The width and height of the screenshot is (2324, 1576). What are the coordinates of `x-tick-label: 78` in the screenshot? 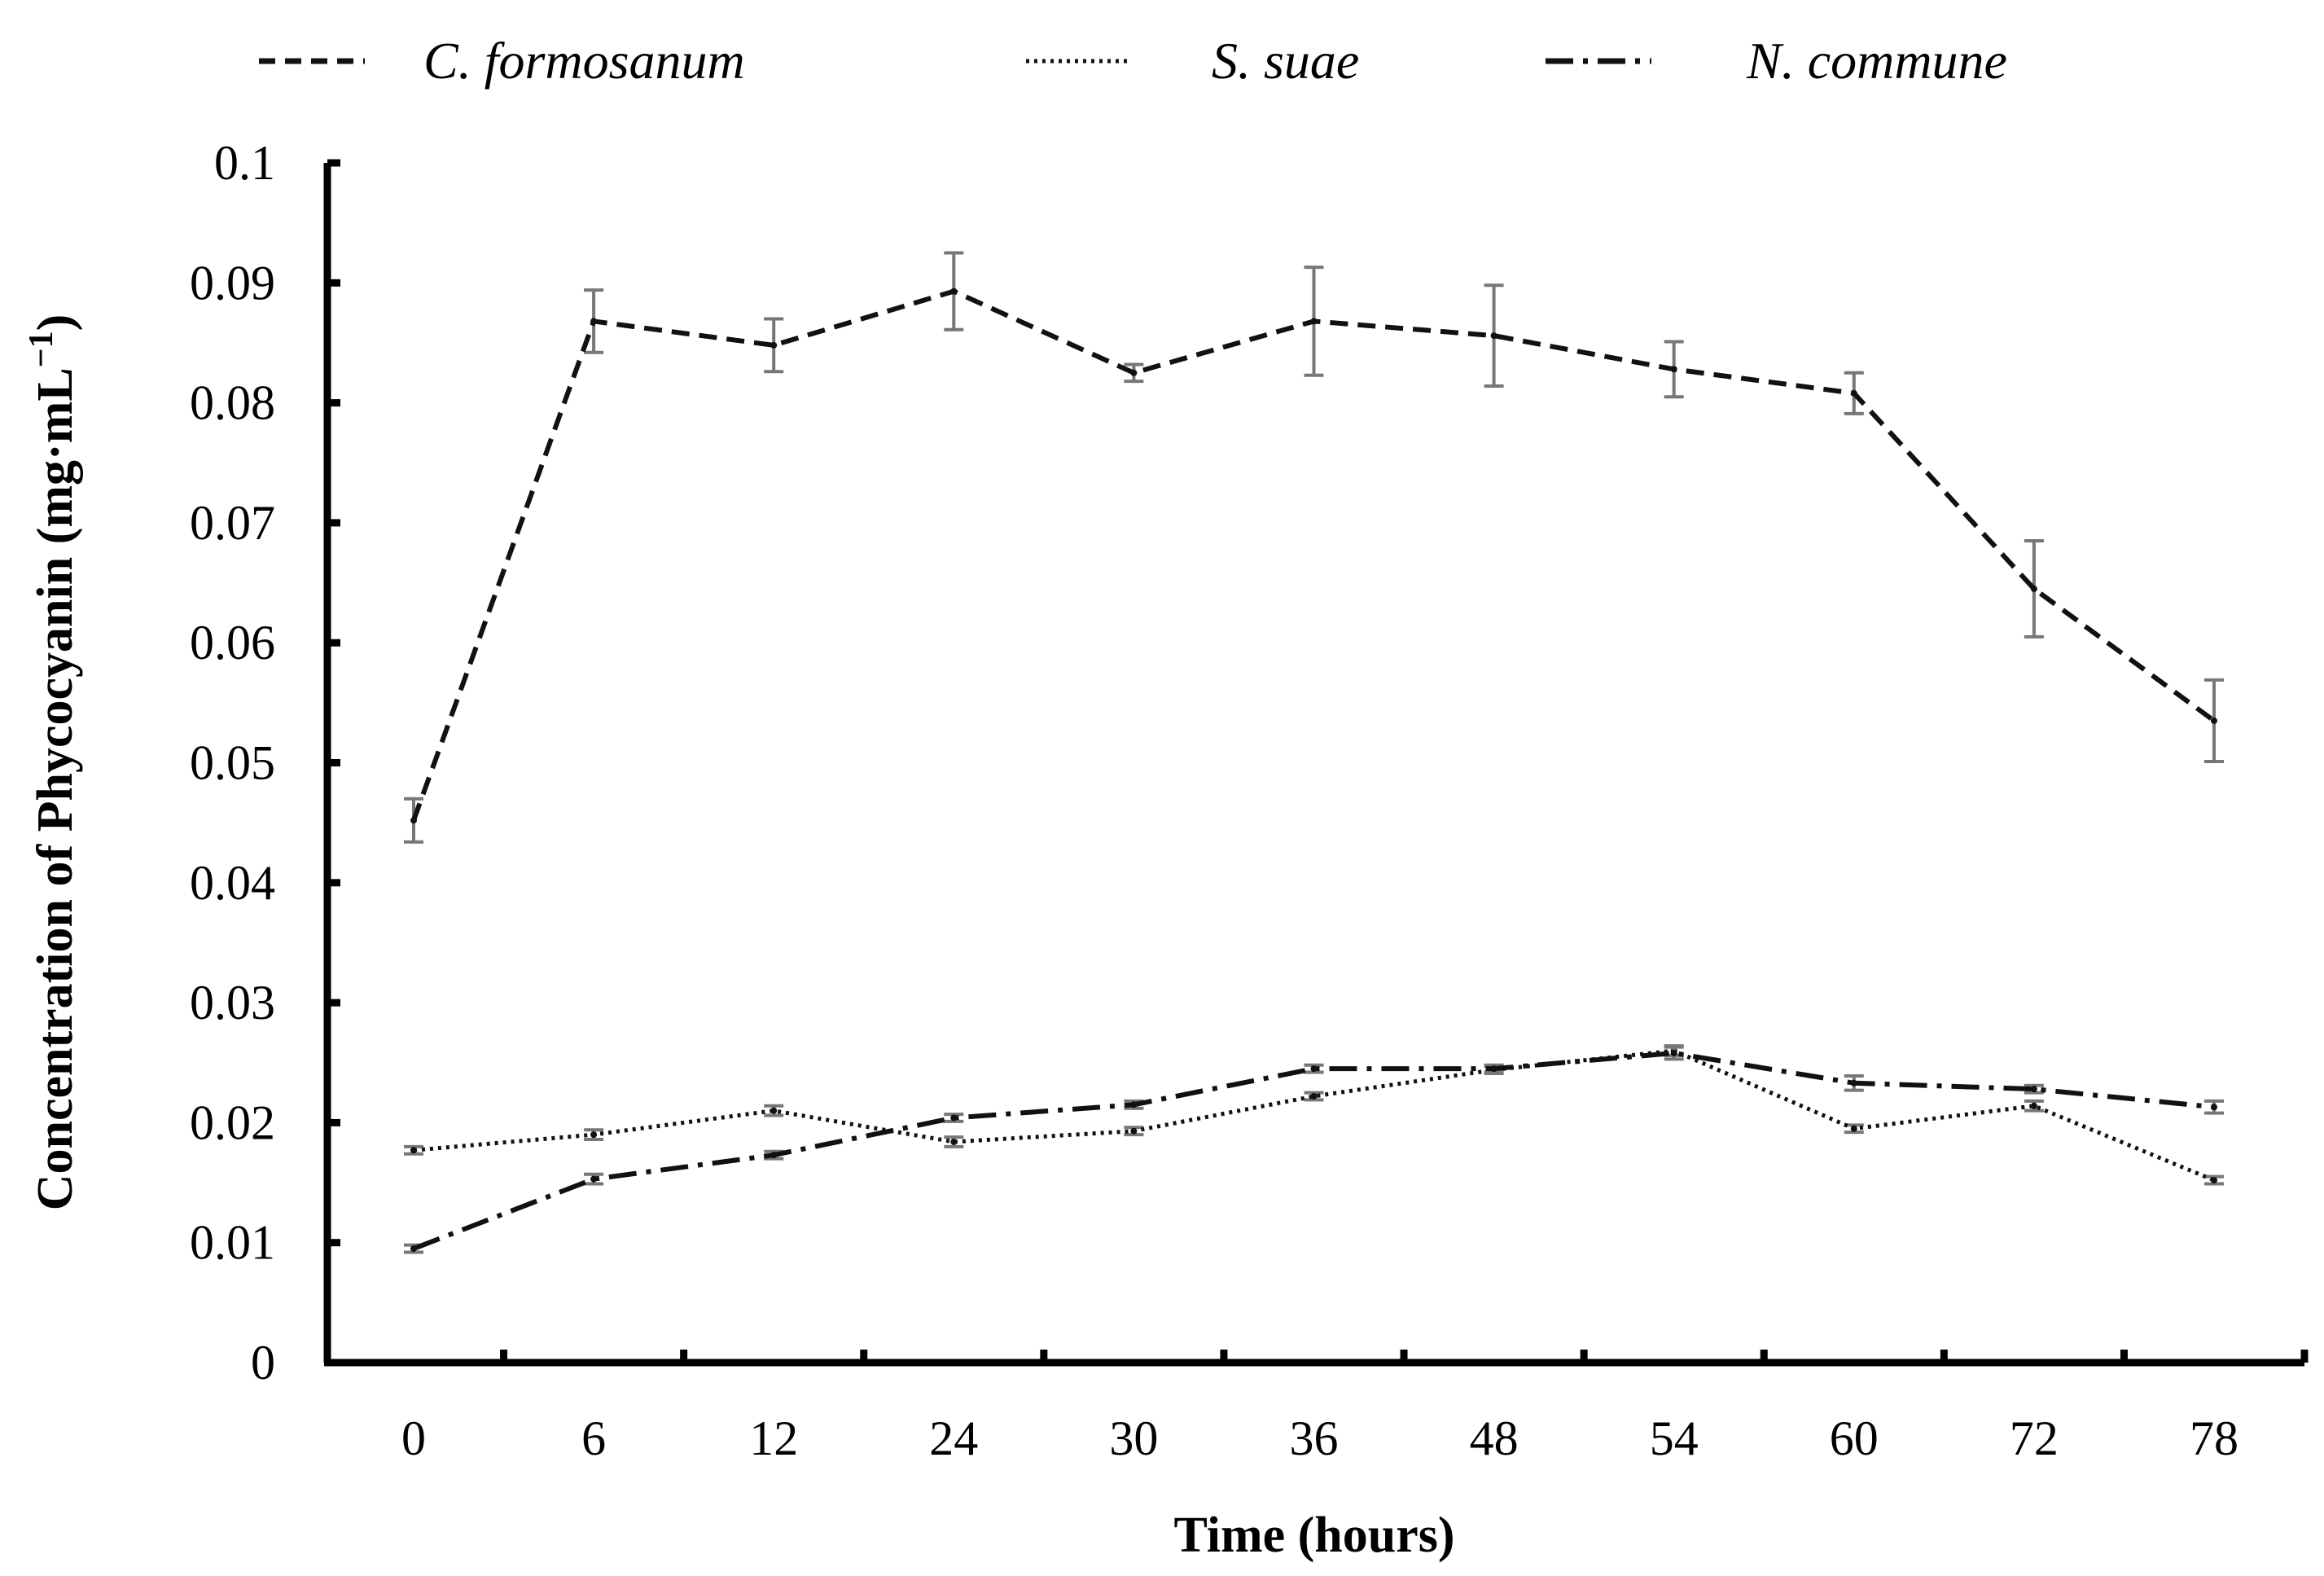 It's located at (2214, 1438).